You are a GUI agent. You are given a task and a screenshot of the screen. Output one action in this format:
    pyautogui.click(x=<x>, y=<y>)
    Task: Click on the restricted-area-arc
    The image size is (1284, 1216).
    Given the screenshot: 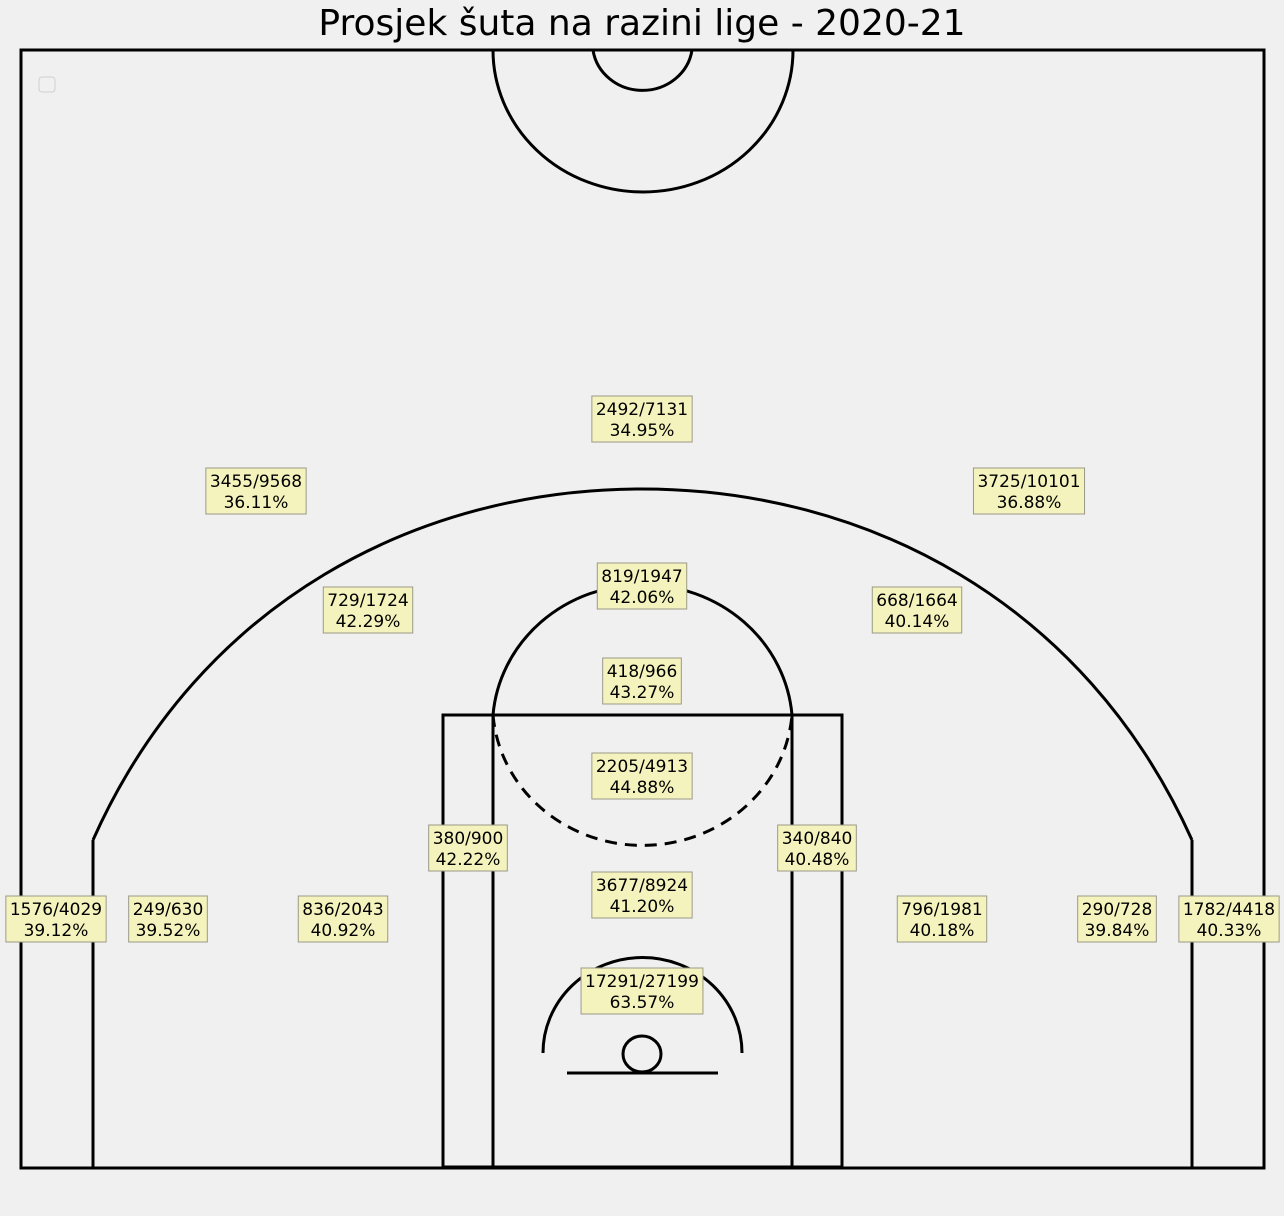 What is the action you would take?
    pyautogui.click(x=642, y=1005)
    